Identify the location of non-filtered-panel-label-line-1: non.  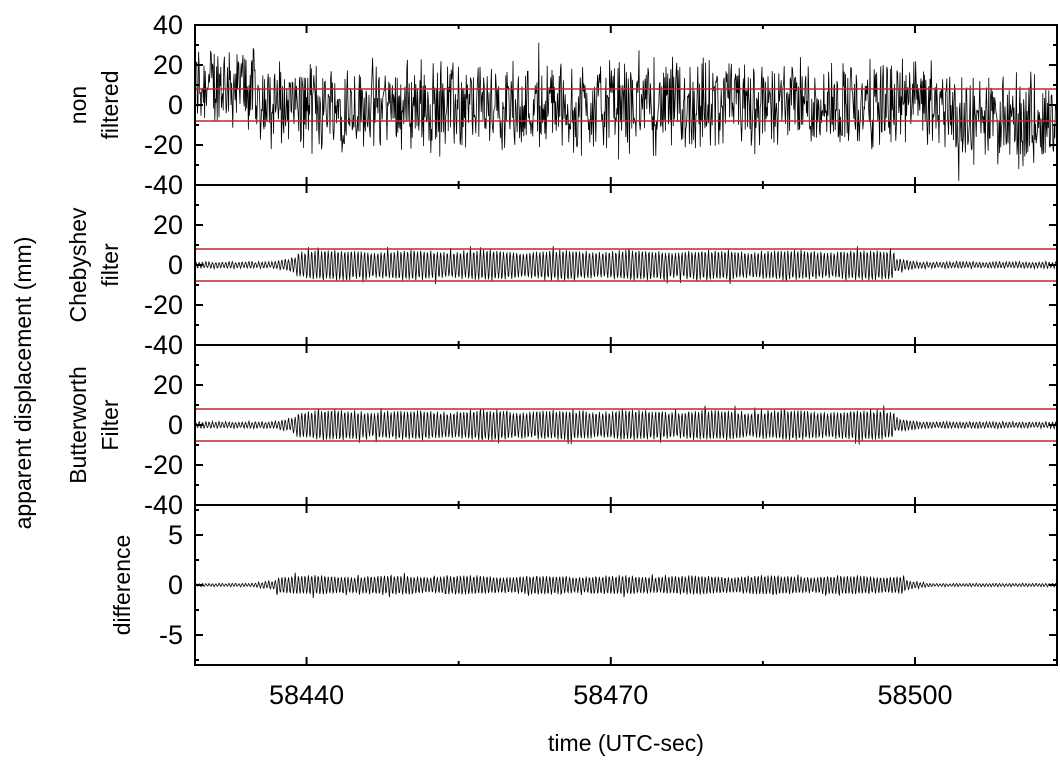
(78, 105).